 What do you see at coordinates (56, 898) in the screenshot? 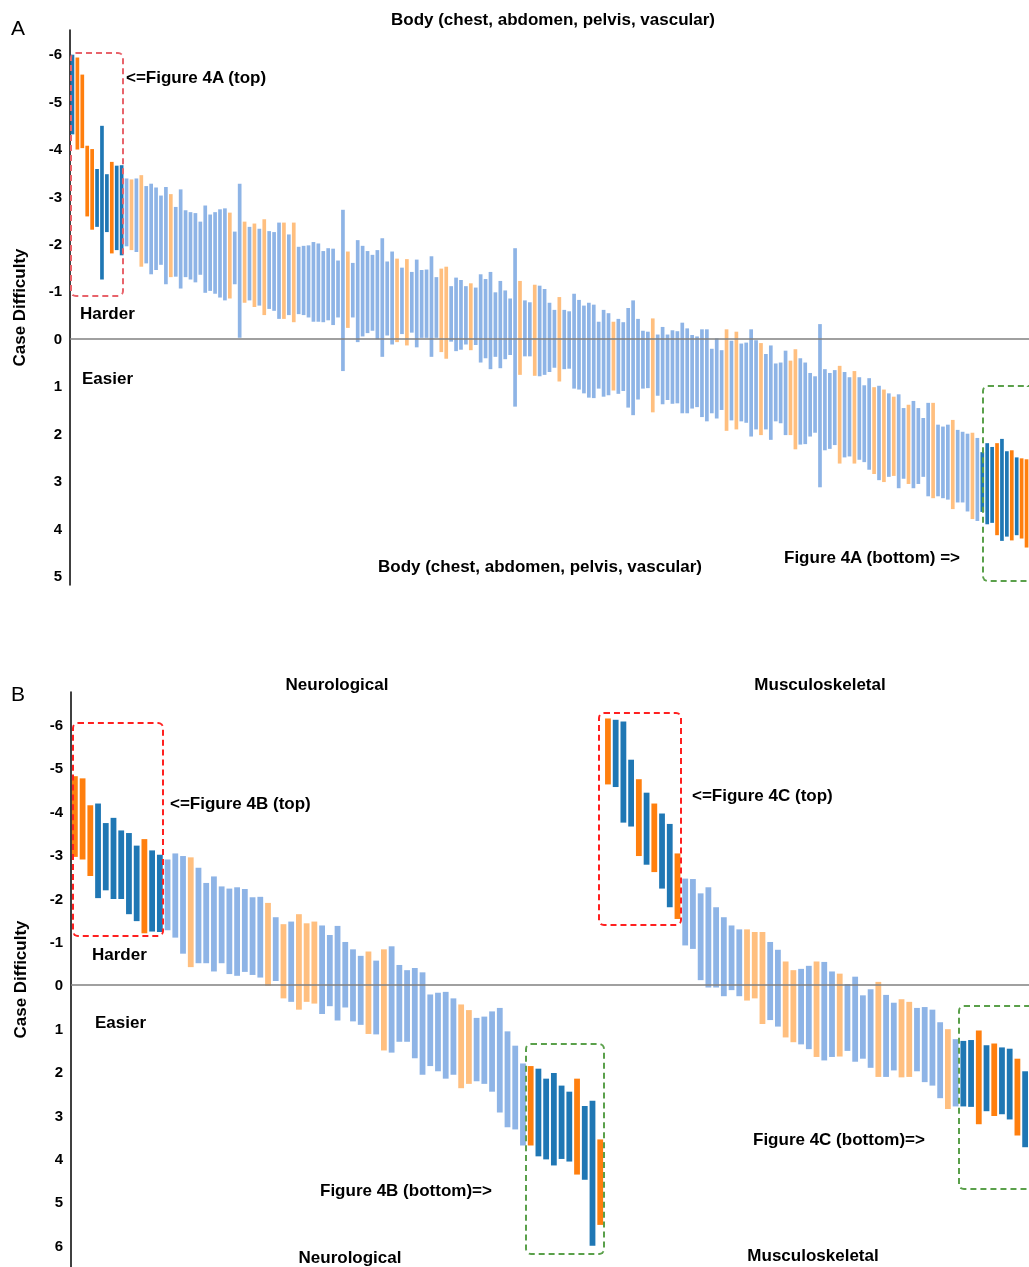
I see `y-tick-label: -2` at bounding box center [56, 898].